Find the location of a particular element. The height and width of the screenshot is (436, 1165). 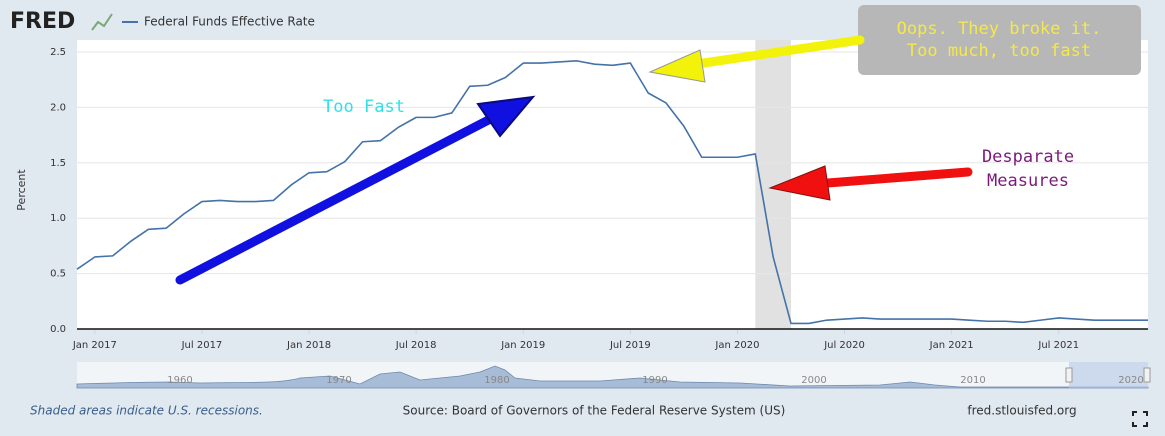

navigator-label: 2010 is located at coordinates (972, 380).